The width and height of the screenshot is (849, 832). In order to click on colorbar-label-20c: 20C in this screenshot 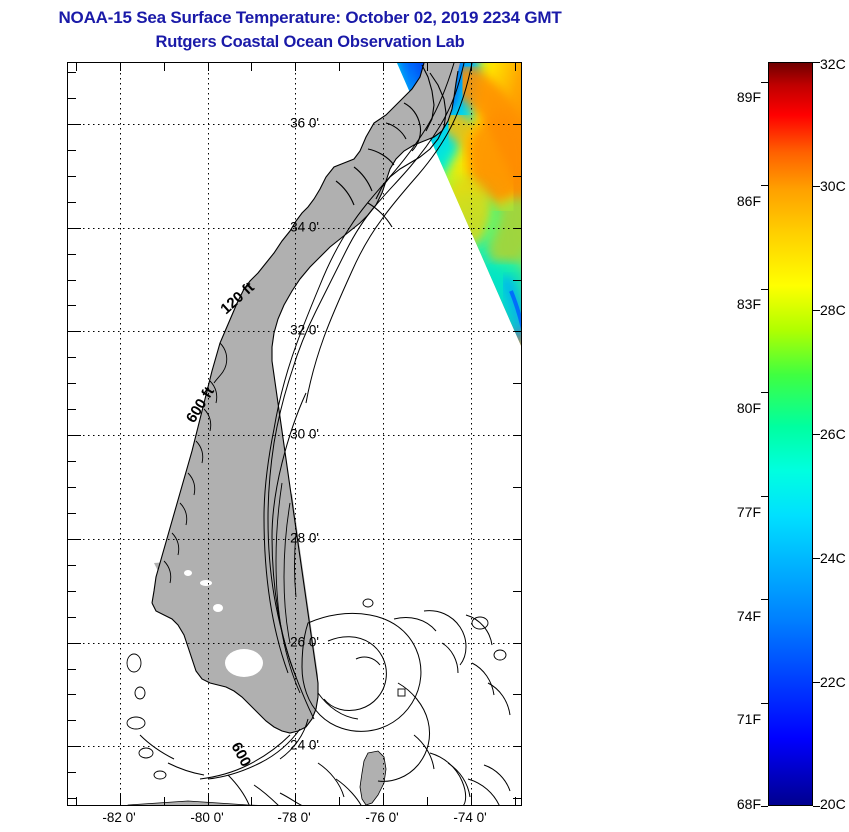, I will do `click(833, 804)`.